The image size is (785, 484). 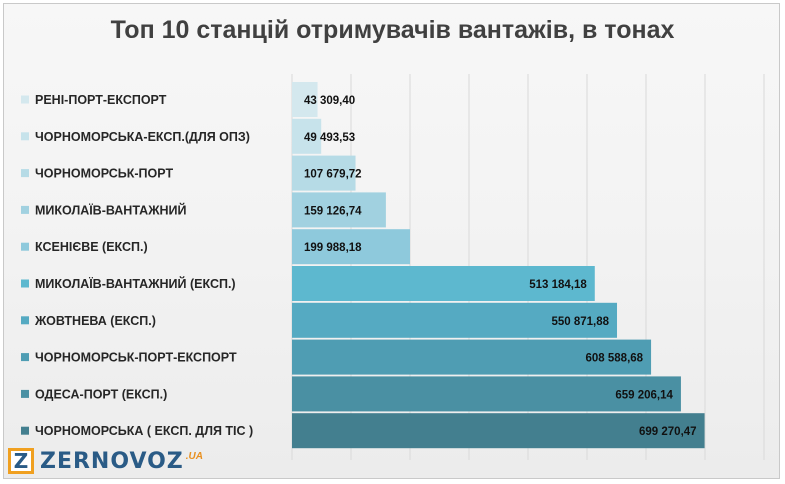 What do you see at coordinates (333, 175) in the screenshot?
I see `value-label: 107 679,72` at bounding box center [333, 175].